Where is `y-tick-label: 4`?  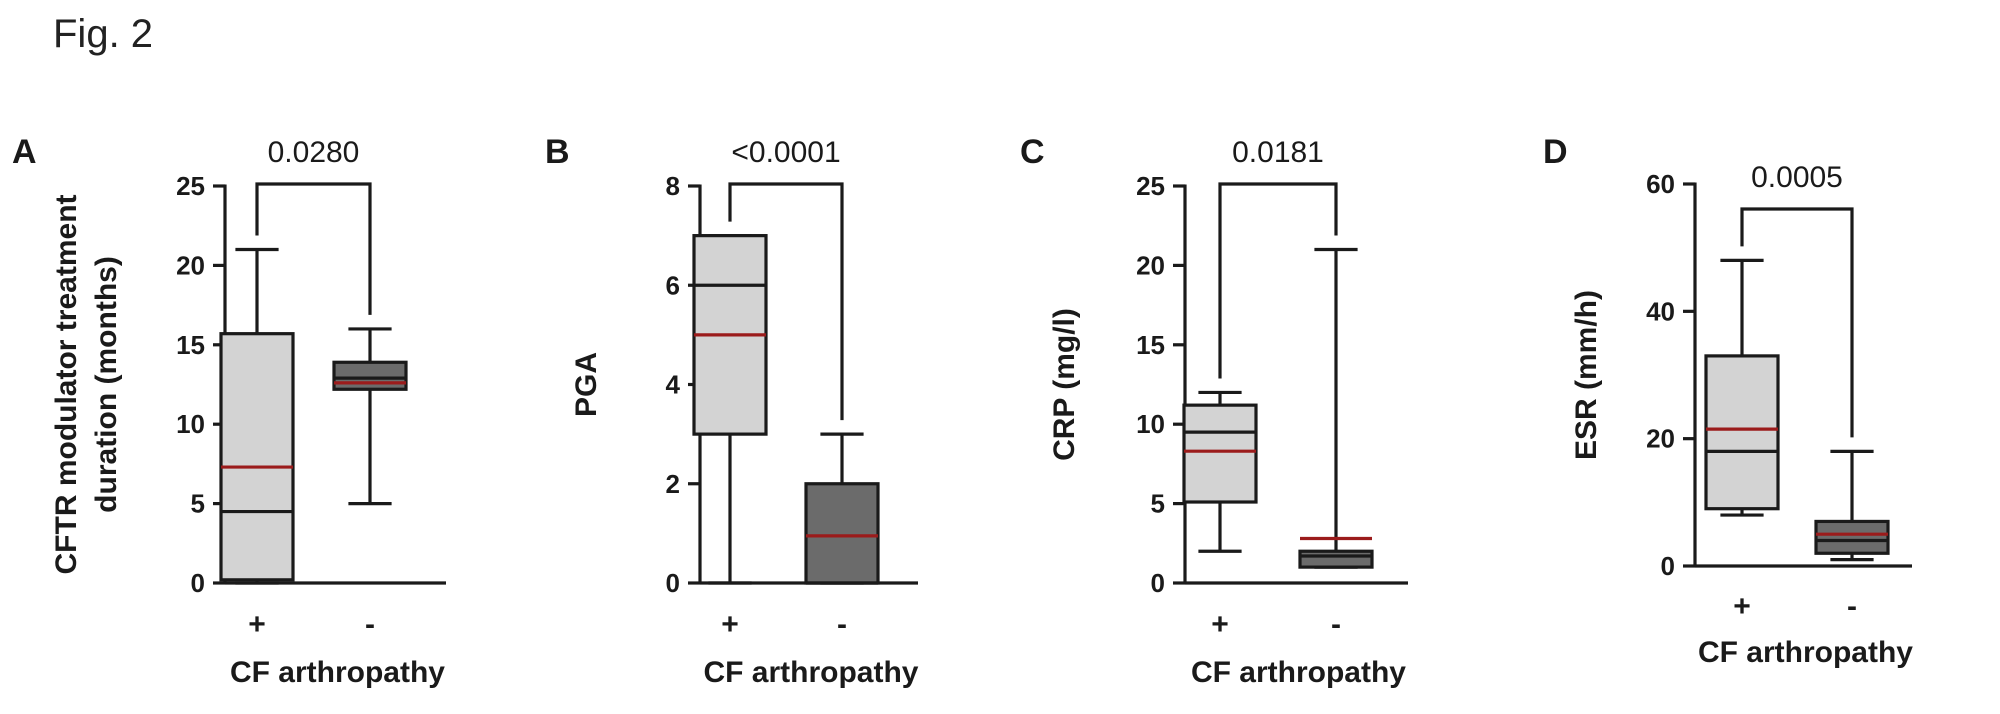
y-tick-label: 4 is located at coordinates (673, 385).